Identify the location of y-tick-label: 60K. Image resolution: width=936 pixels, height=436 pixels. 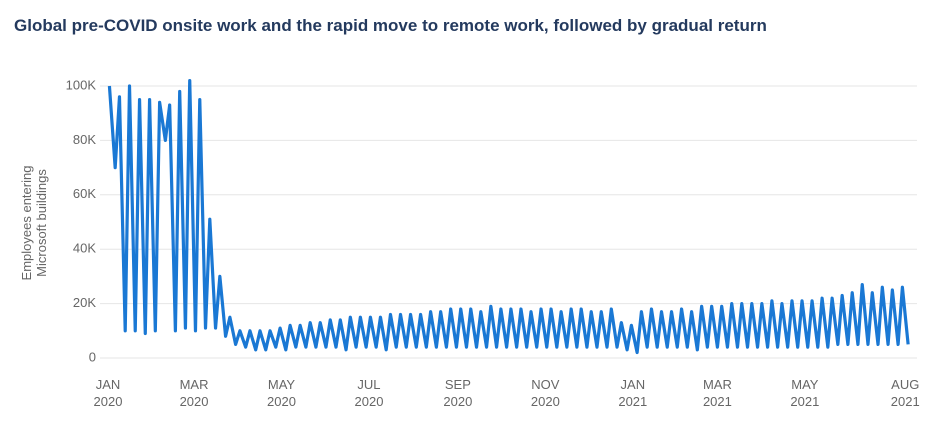
(84, 193).